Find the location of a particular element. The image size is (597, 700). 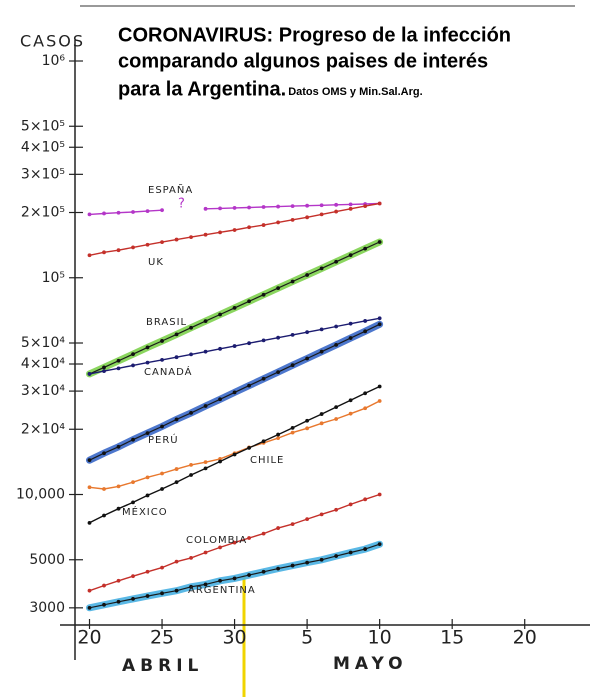

series-label: CANADÁ is located at coordinates (168, 371).